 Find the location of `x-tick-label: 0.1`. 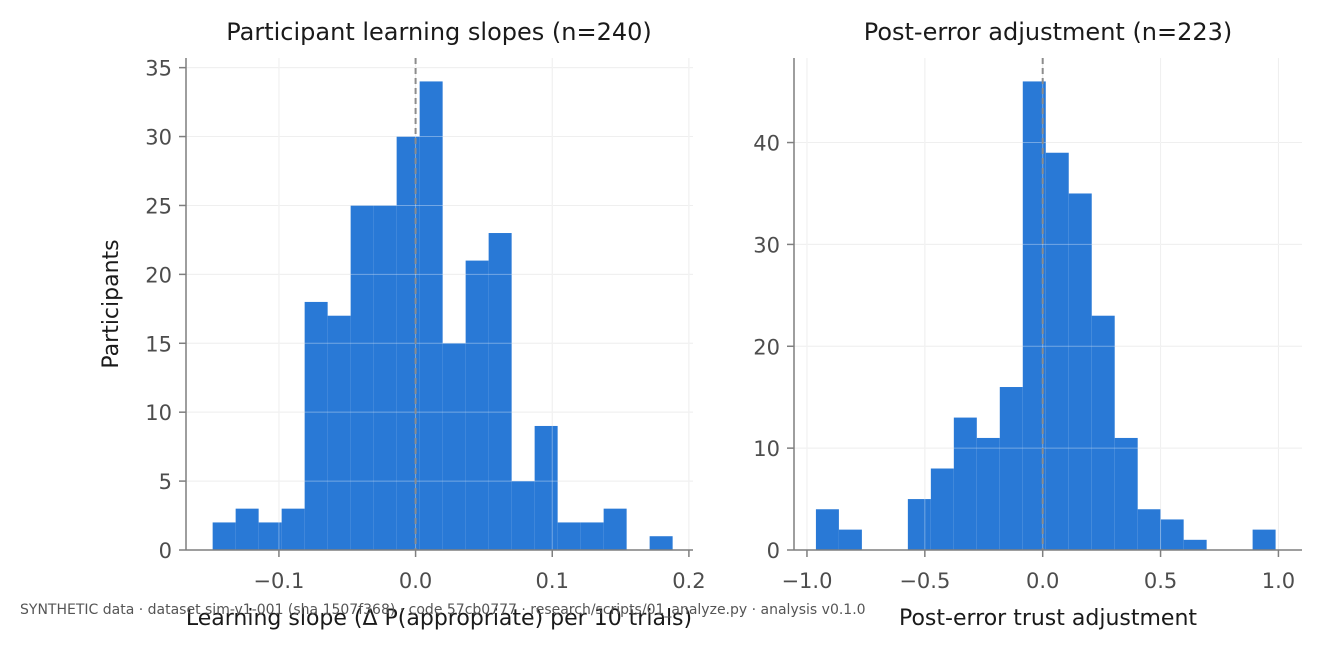

x-tick-label: 0.1 is located at coordinates (552, 581).